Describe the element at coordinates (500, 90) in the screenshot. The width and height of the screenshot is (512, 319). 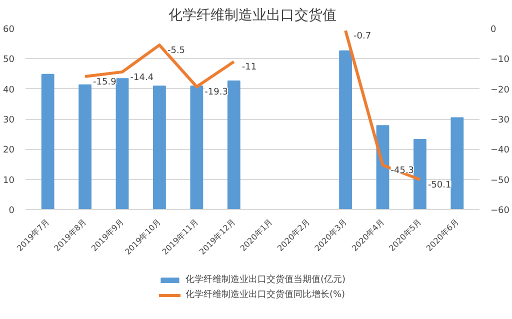
I see `y2-tick-label: −20` at that location.